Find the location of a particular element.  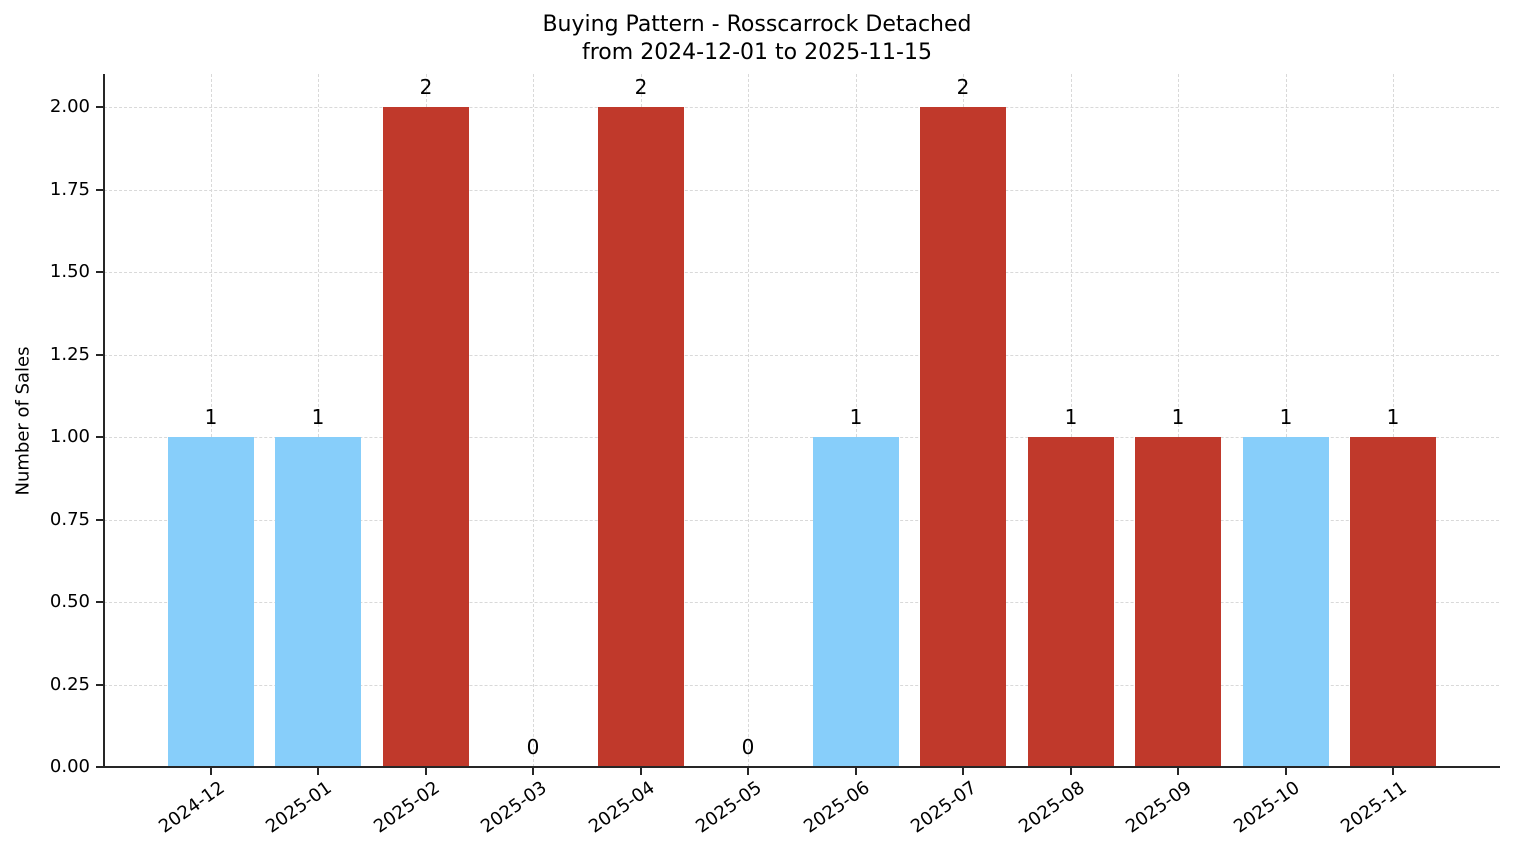

y-tick-label: 1.50 is located at coordinates (69, 271).